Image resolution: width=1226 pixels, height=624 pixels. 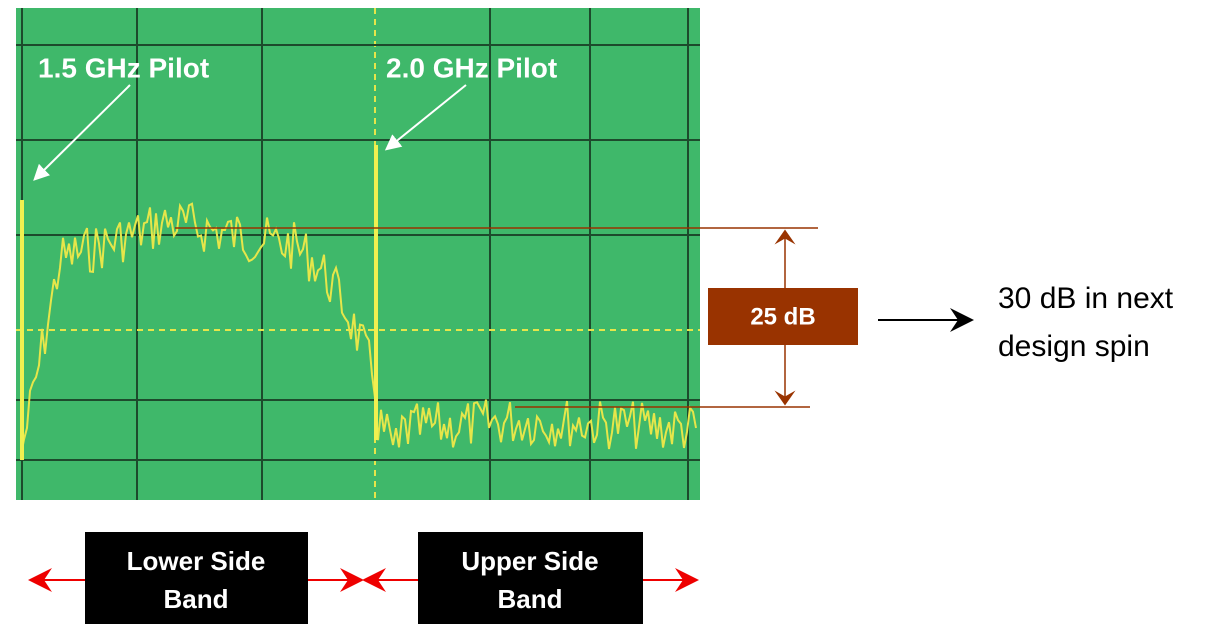 What do you see at coordinates (471, 67) in the screenshot?
I see `pilot-2-label: 2.0 GHz Pilot` at bounding box center [471, 67].